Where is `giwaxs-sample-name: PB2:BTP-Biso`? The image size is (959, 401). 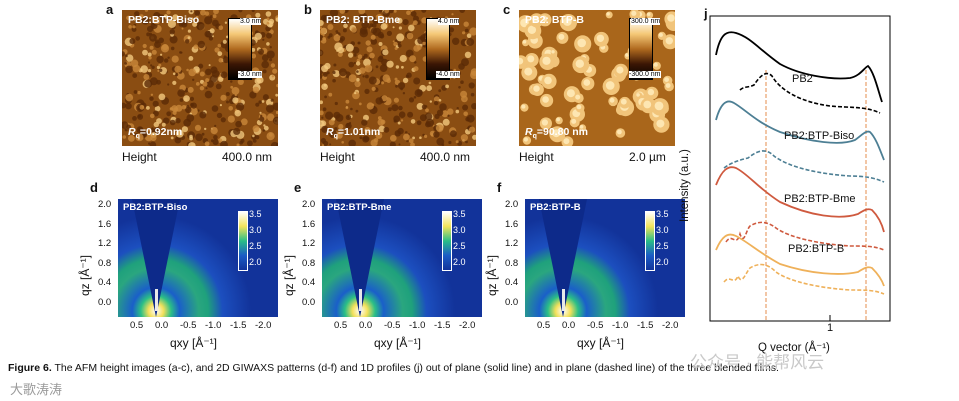 giwaxs-sample-name: PB2:BTP-Biso is located at coordinates (155, 207).